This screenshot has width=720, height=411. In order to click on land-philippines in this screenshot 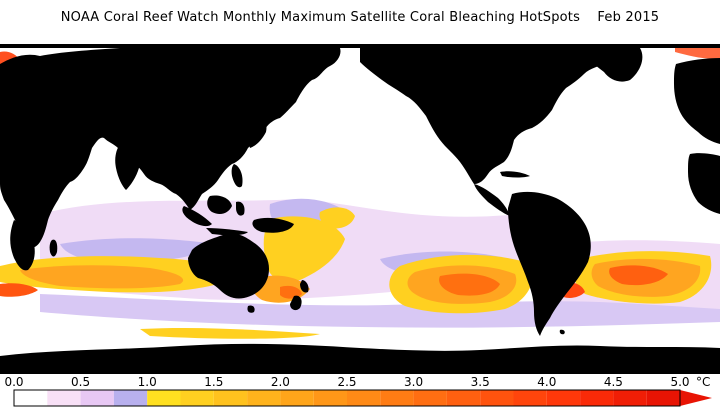, I will do `click(237, 176)`.